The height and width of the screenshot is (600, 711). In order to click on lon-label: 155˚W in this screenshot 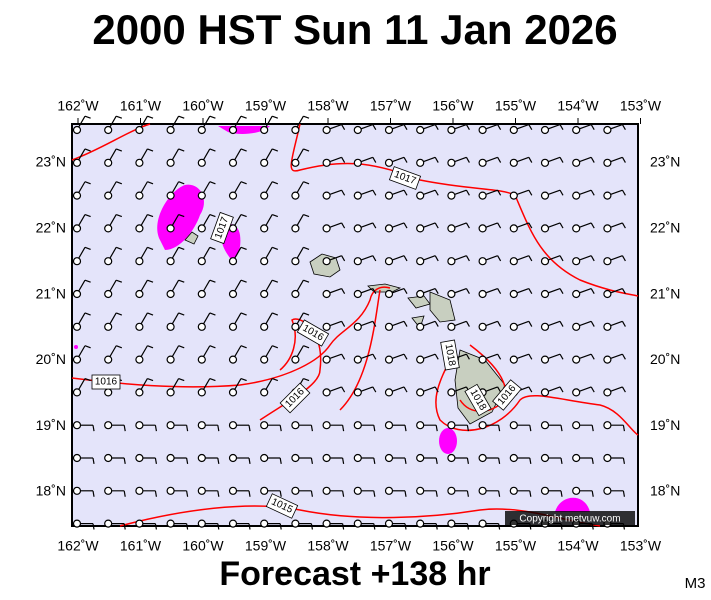, I will do `click(516, 546)`.